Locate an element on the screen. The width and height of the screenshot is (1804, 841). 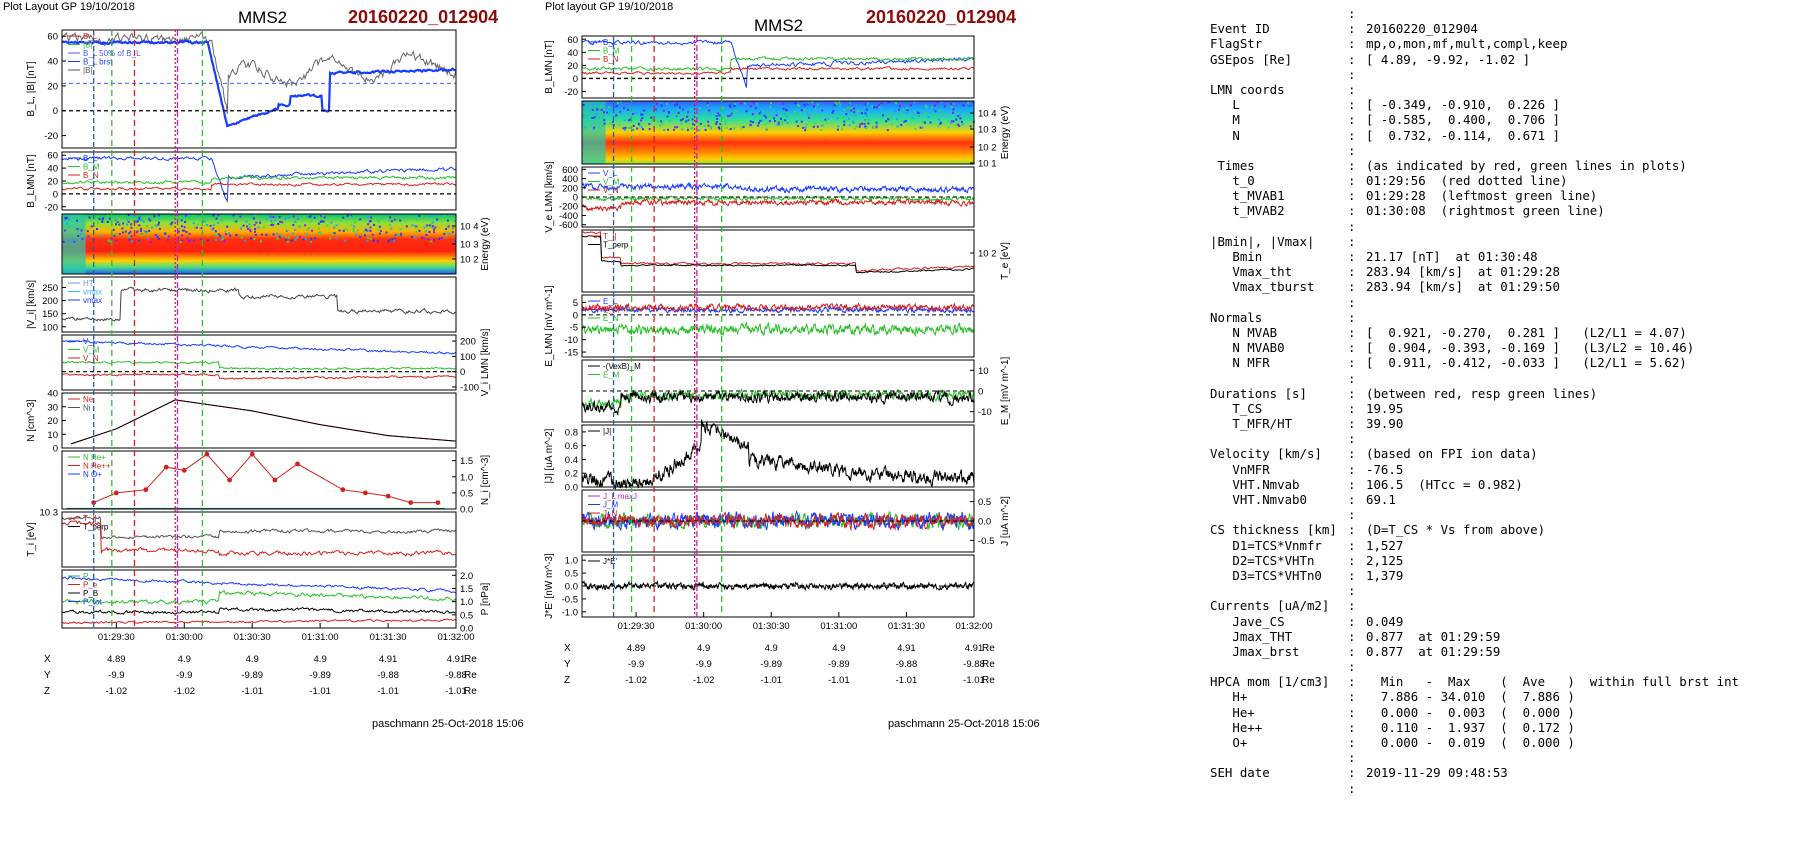
left-figure-title: MMS2 is located at coordinates (263, 17).